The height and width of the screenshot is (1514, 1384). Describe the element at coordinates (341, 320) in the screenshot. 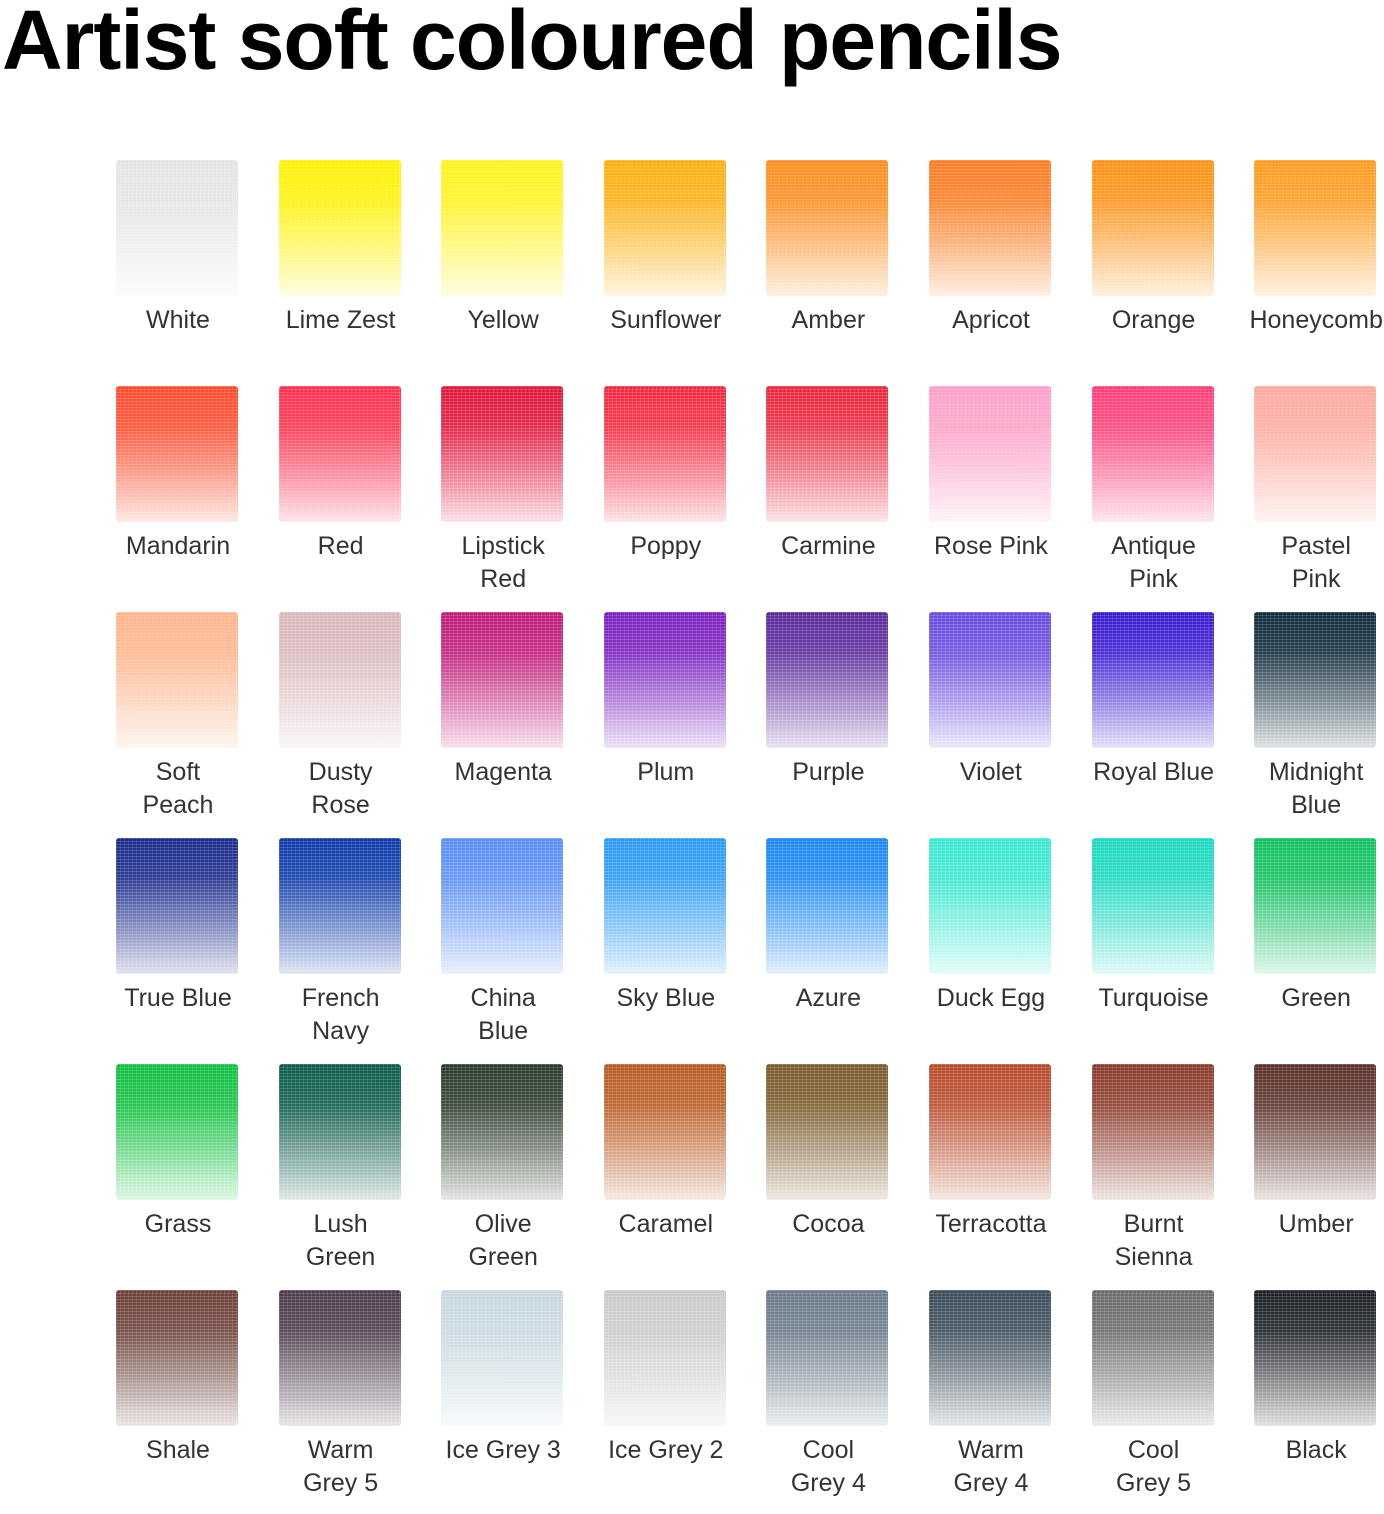

I see `swatch-label: Lime Zest` at that location.